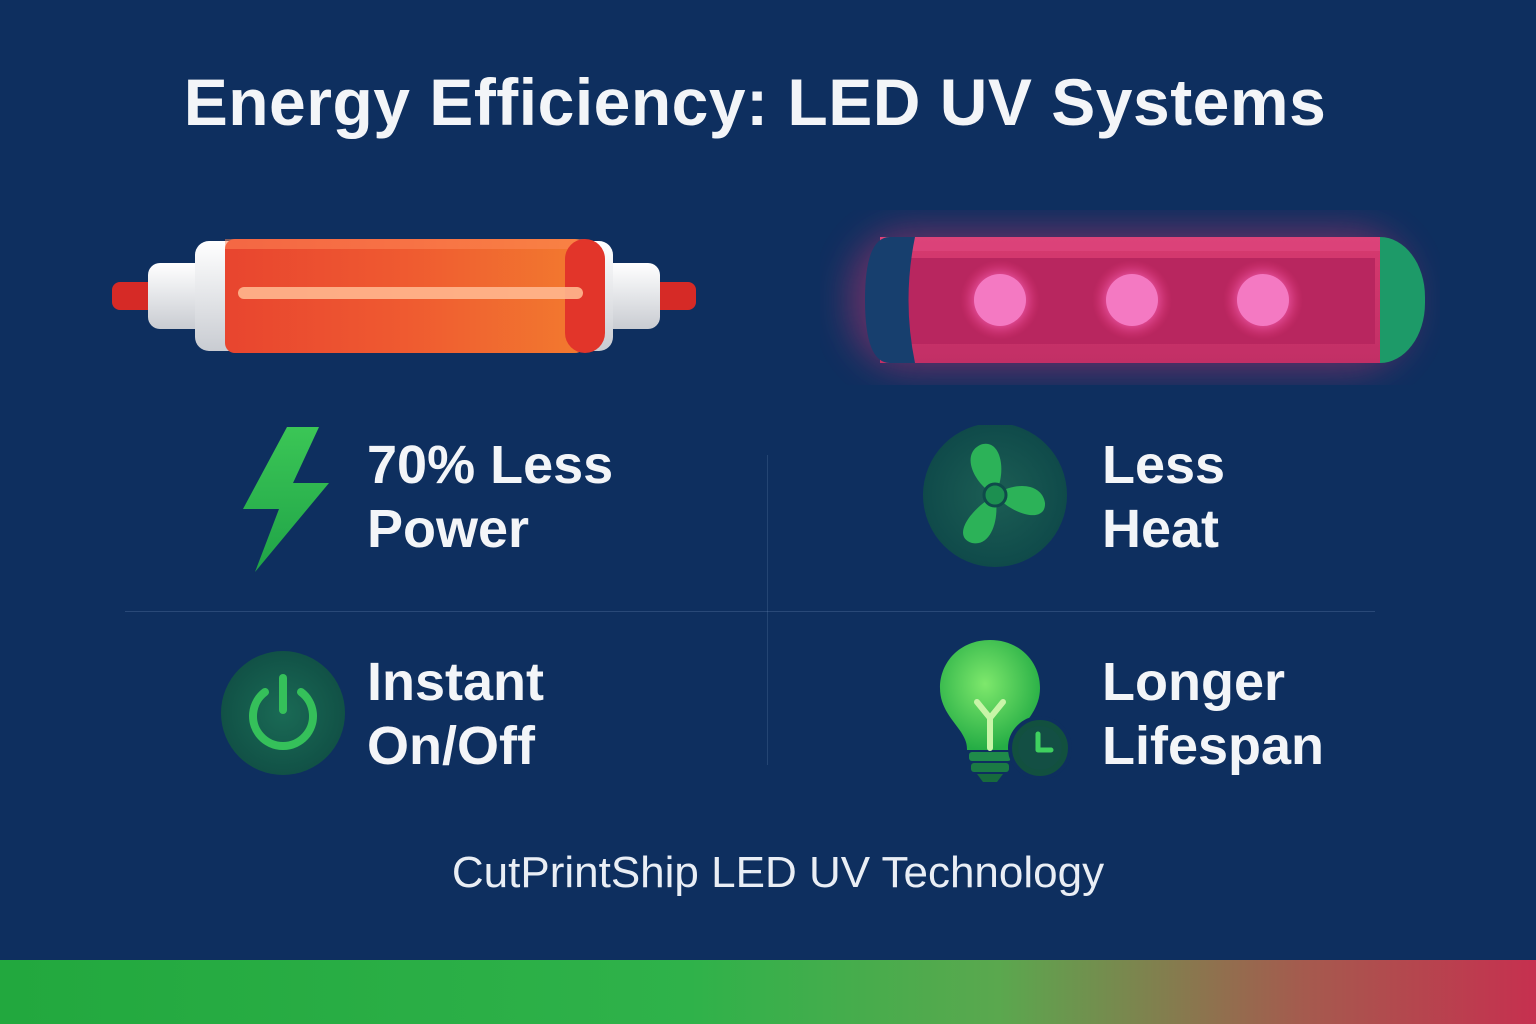 This screenshot has width=1536, height=1024. I want to click on vertical-divider, so click(767, 610).